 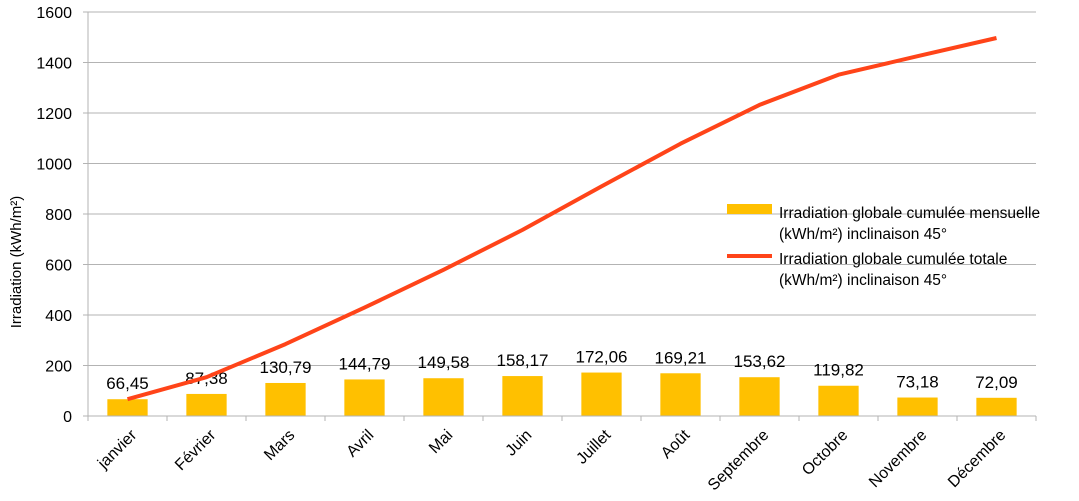 I want to click on bar-data-label: 169,21, so click(x=681, y=357).